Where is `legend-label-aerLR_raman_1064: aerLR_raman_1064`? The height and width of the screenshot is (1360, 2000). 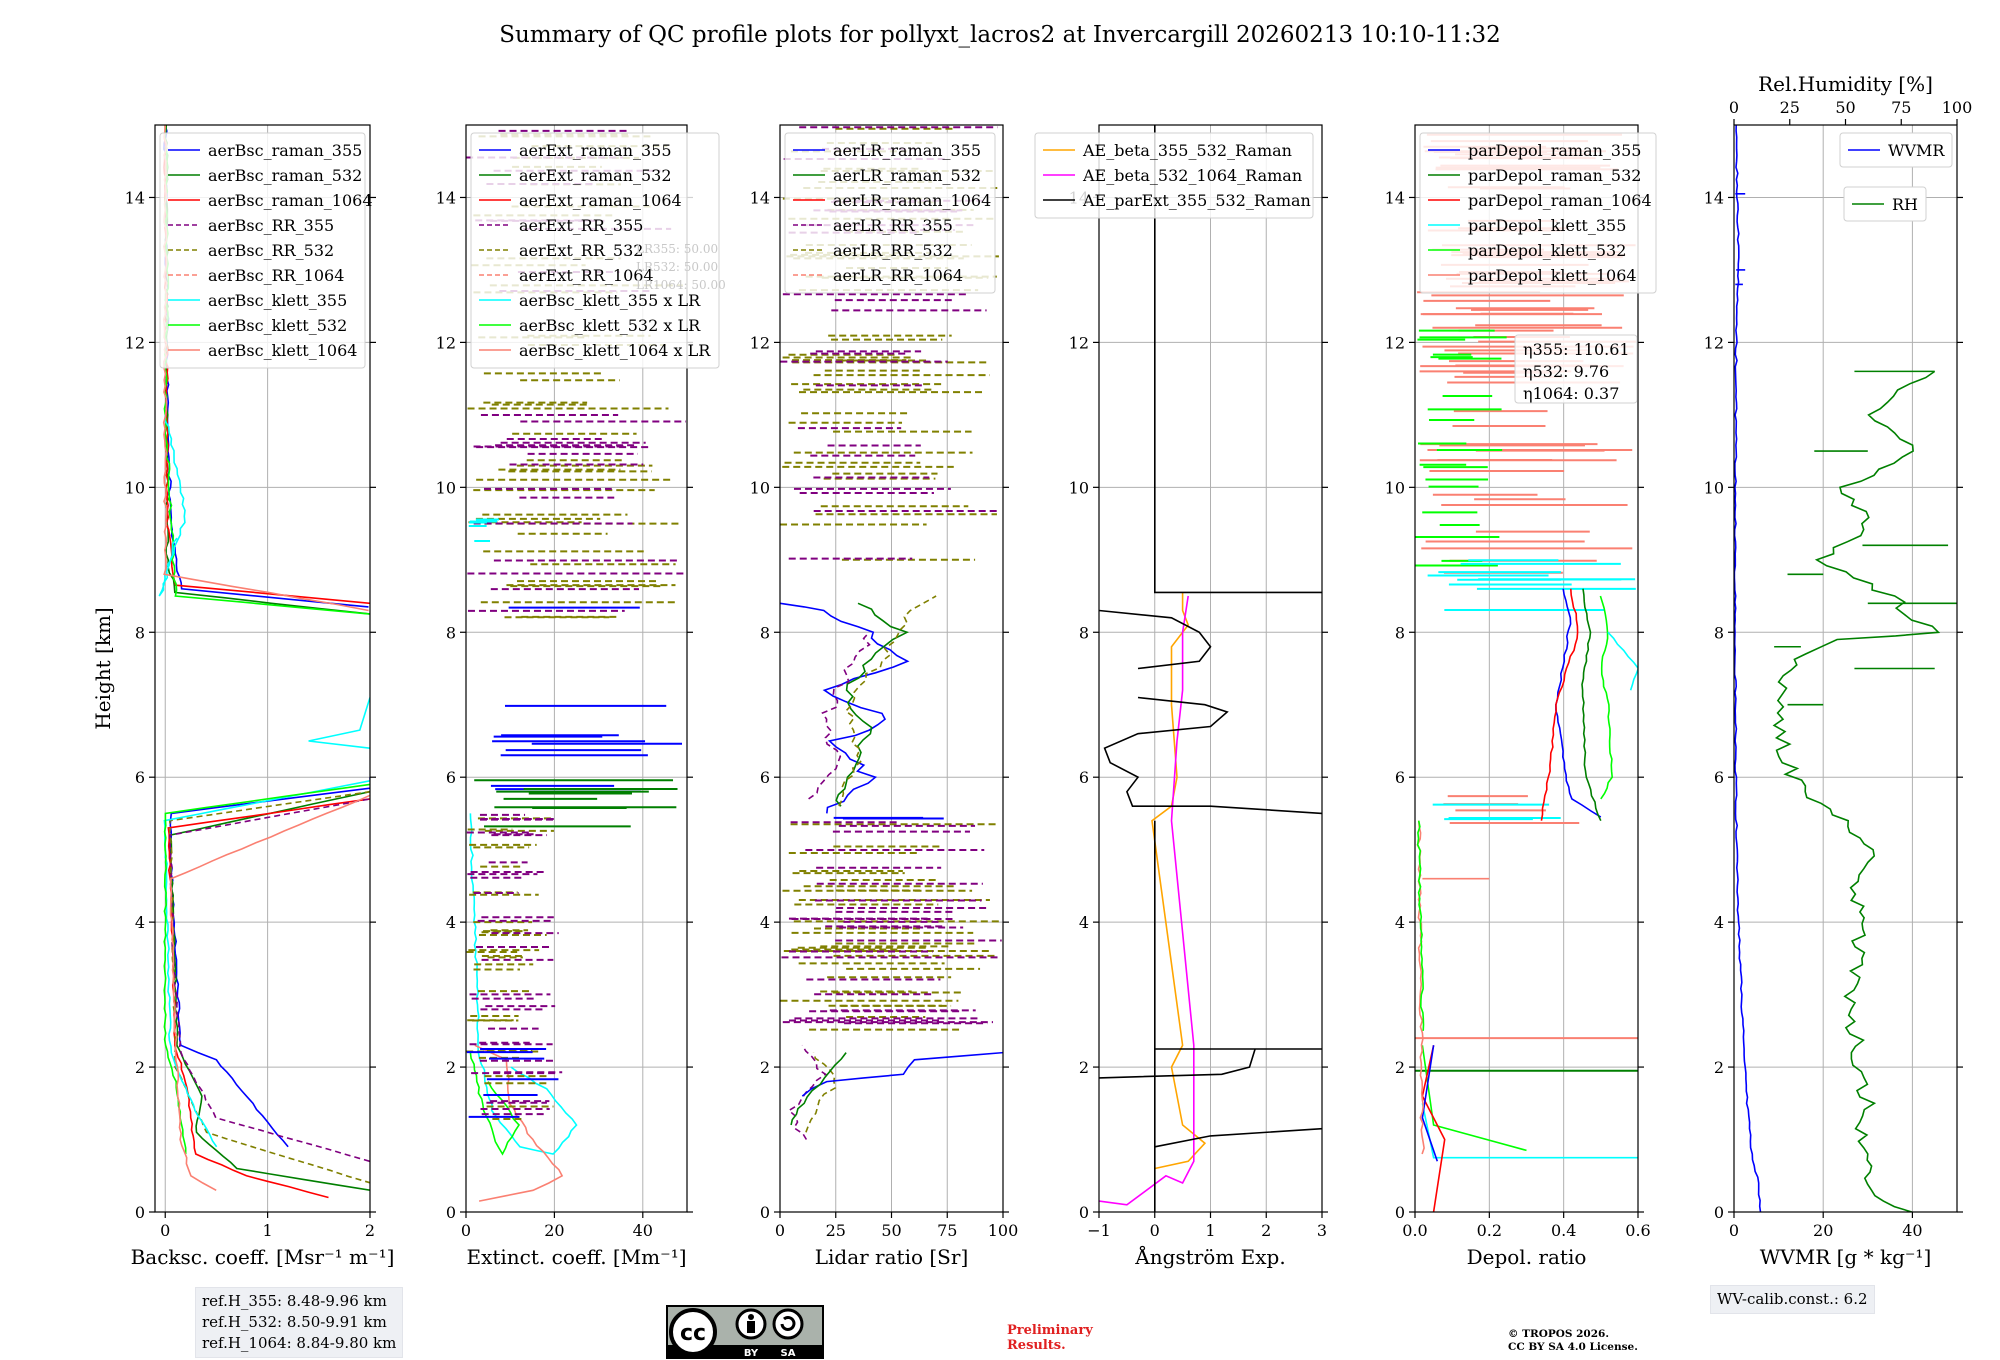
legend-label-aerLR_raman_1064: aerLR_raman_1064 is located at coordinates (912, 200).